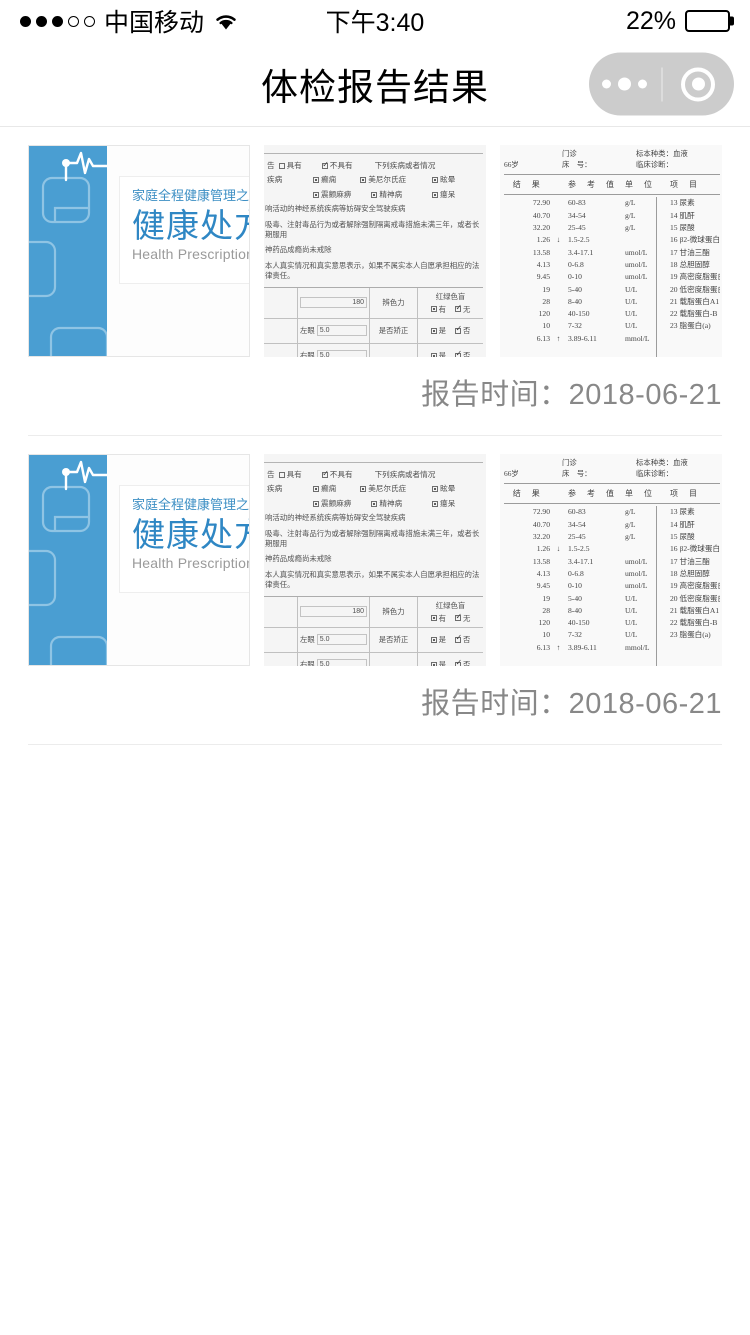 This screenshot has width=750, height=1335. Describe the element at coordinates (625, 84) in the screenshot. I see `capsule-menu-button` at that location.